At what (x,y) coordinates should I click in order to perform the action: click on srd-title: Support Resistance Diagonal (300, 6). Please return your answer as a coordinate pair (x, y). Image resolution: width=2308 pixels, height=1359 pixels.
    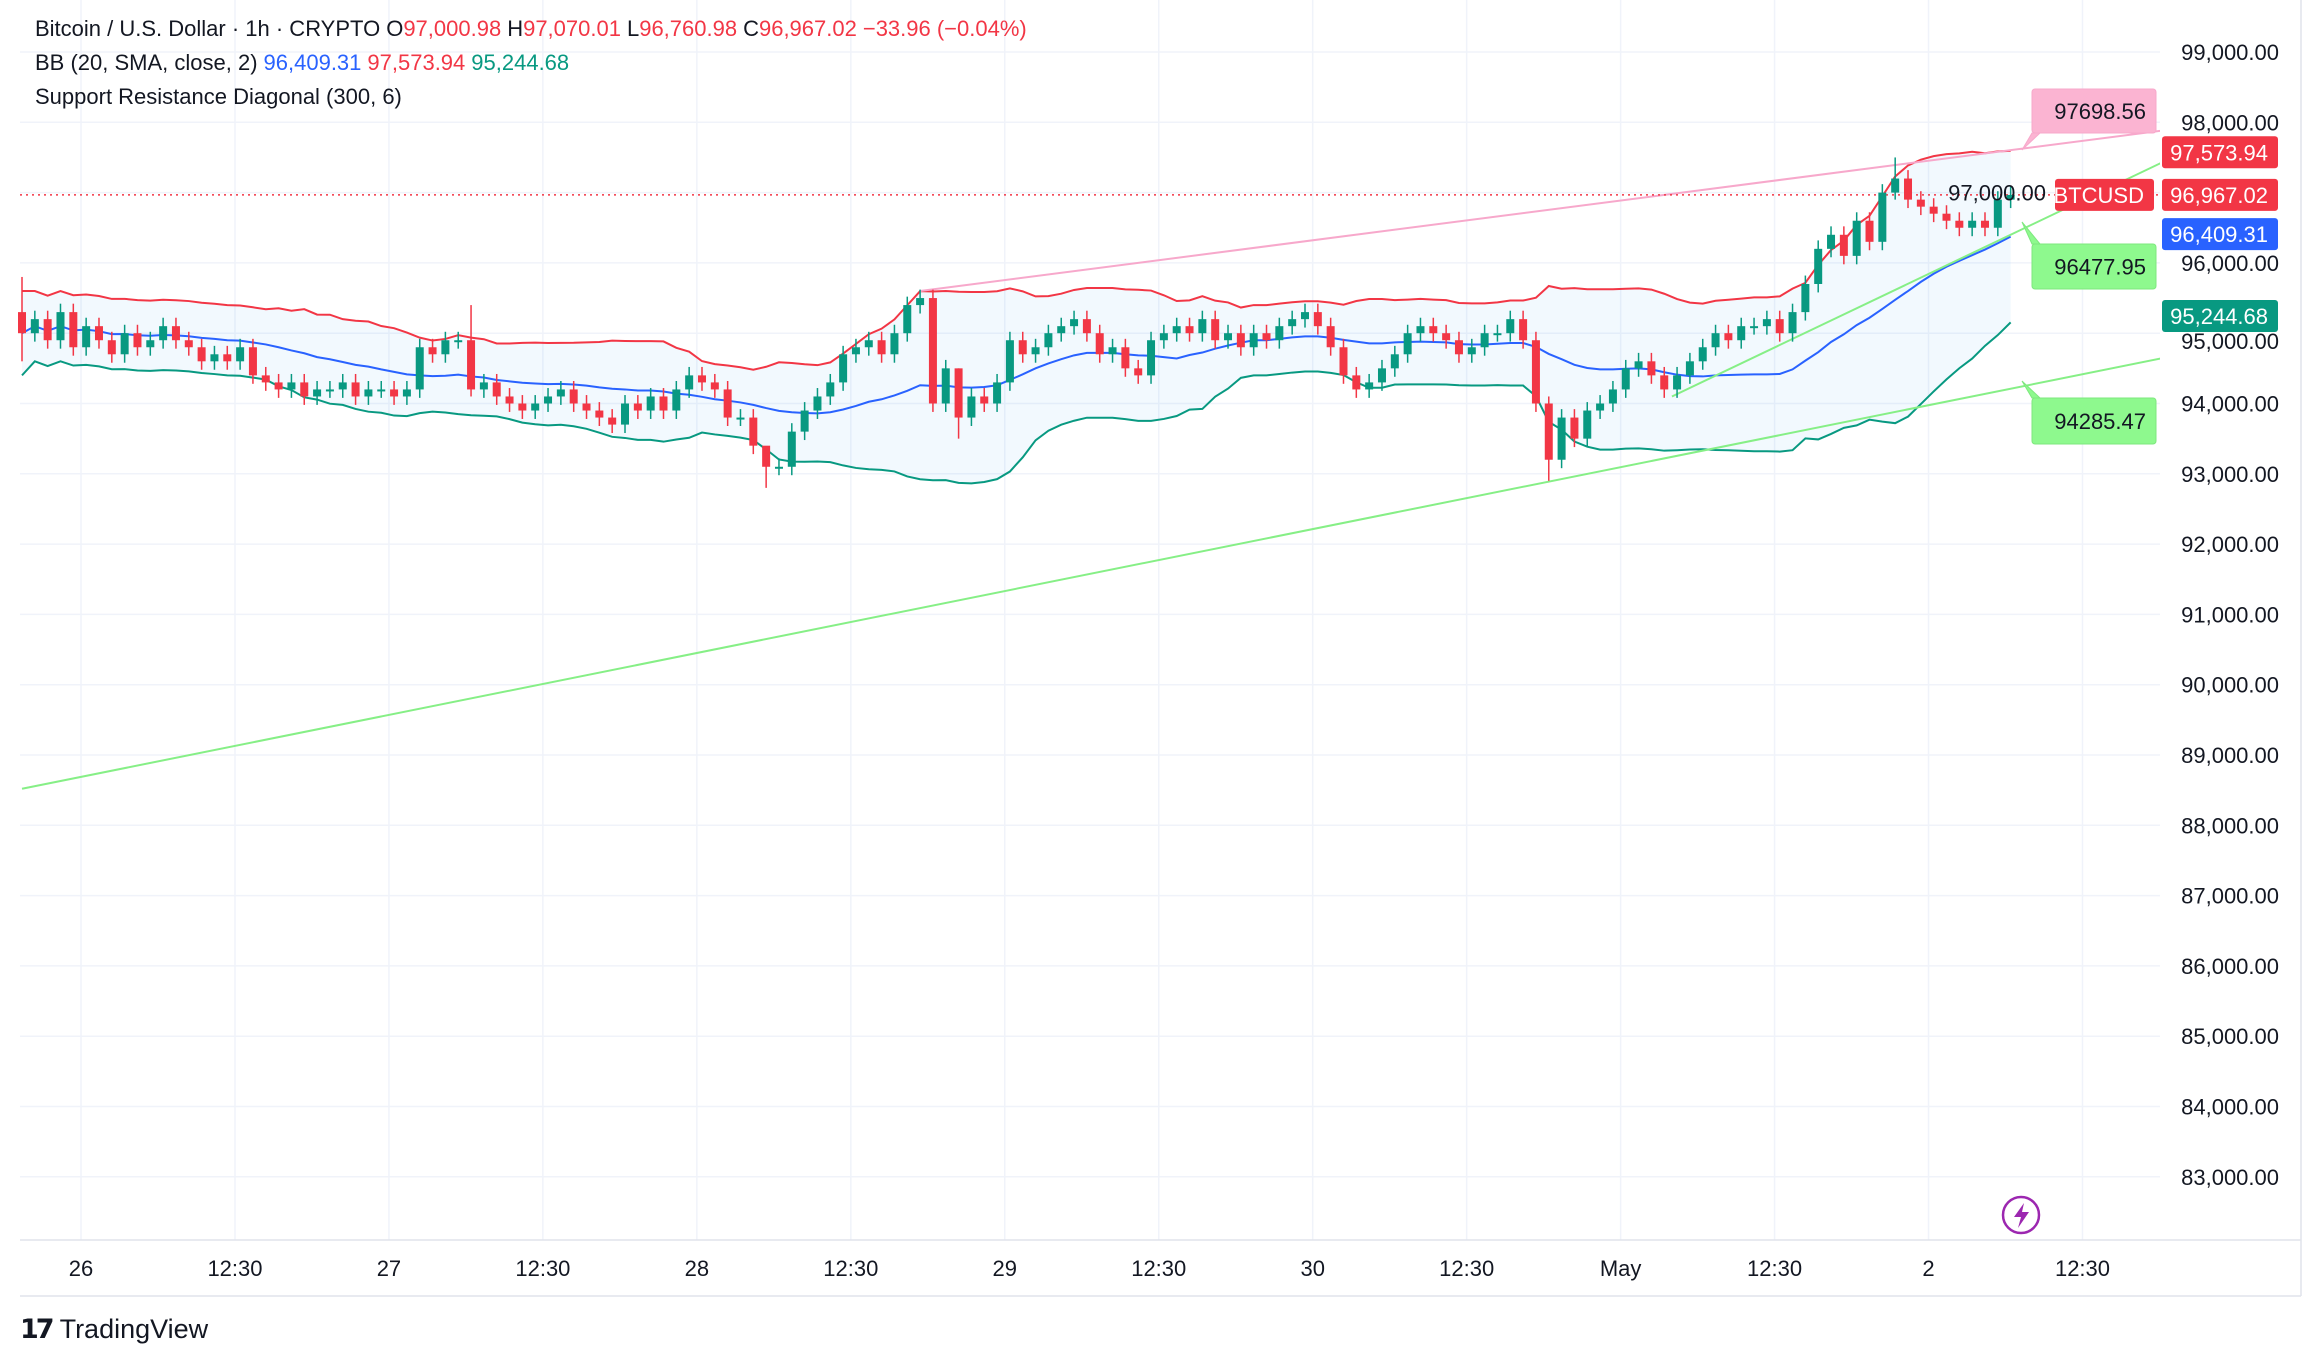
    Looking at the image, I should click on (218, 96).